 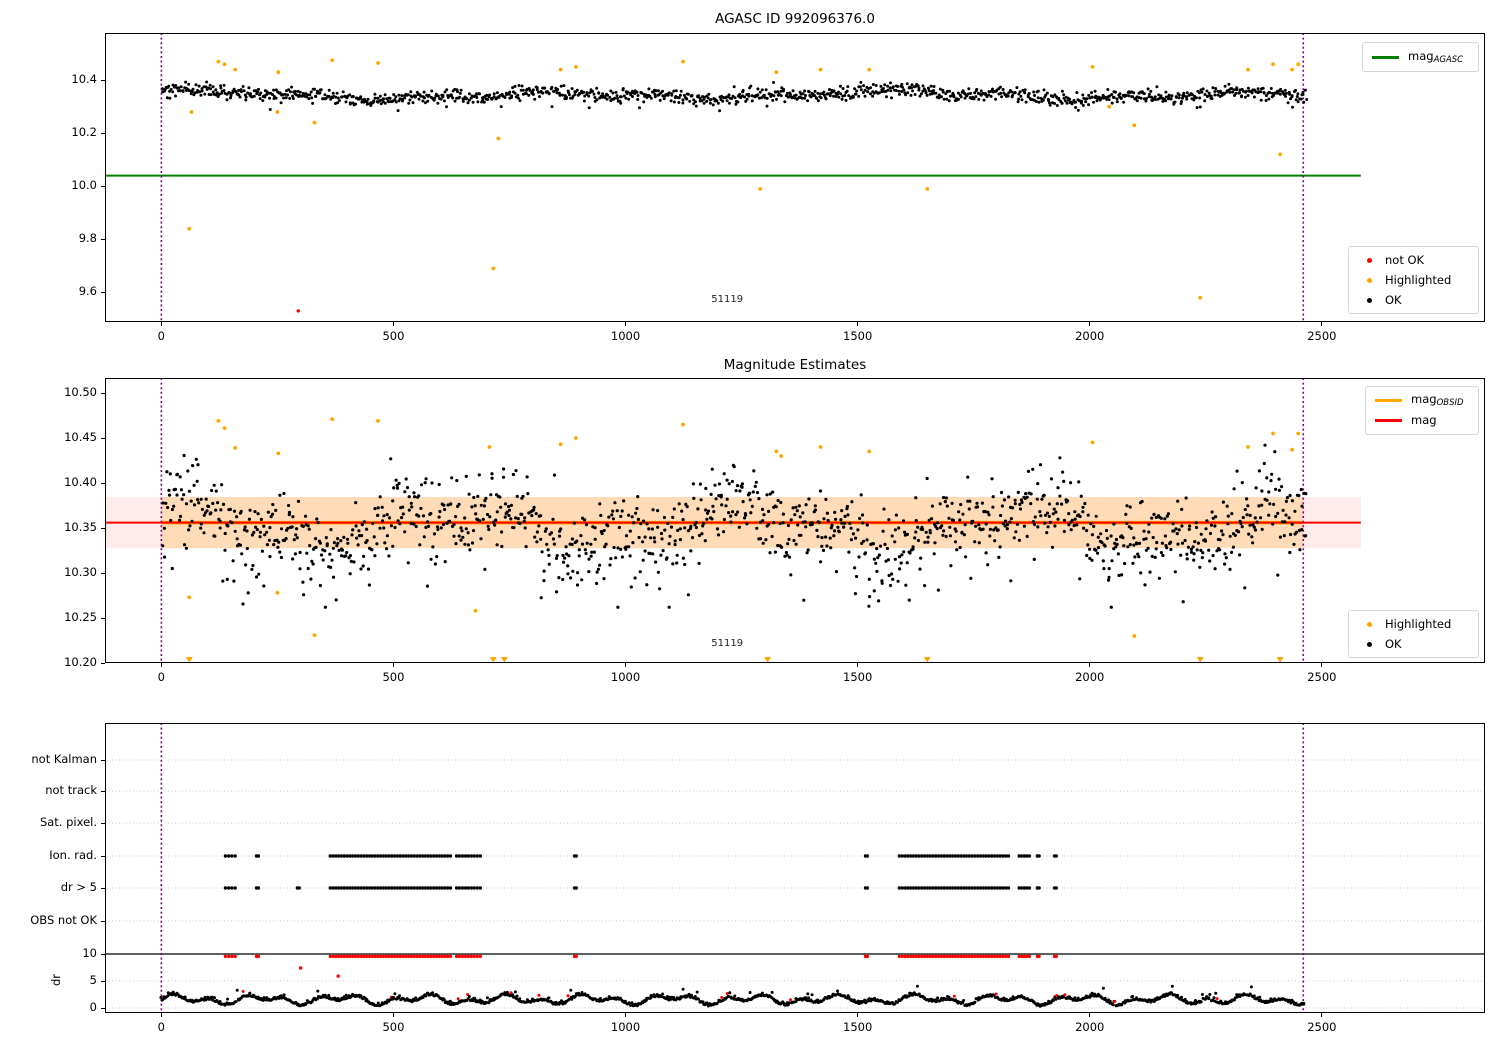 What do you see at coordinates (1090, 336) in the screenshot?
I see `x-tick-label: 2000` at bounding box center [1090, 336].